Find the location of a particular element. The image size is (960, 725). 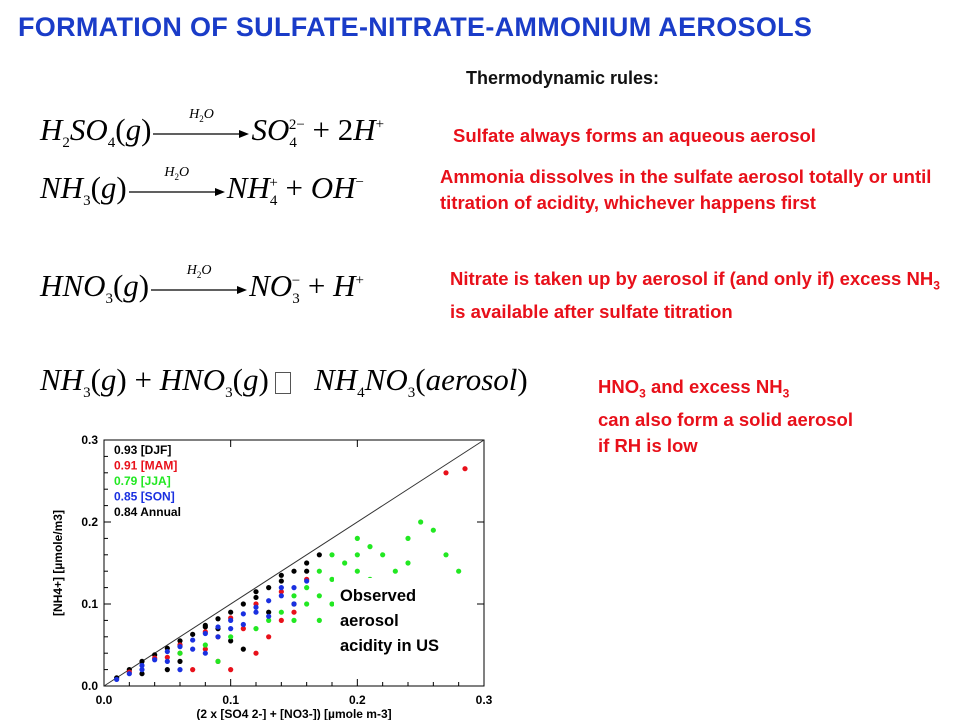

equation-ammonium-nitrate: NH3(g) + HNO3(g) NH4NO3(aerosol) is located at coordinates (284, 382).